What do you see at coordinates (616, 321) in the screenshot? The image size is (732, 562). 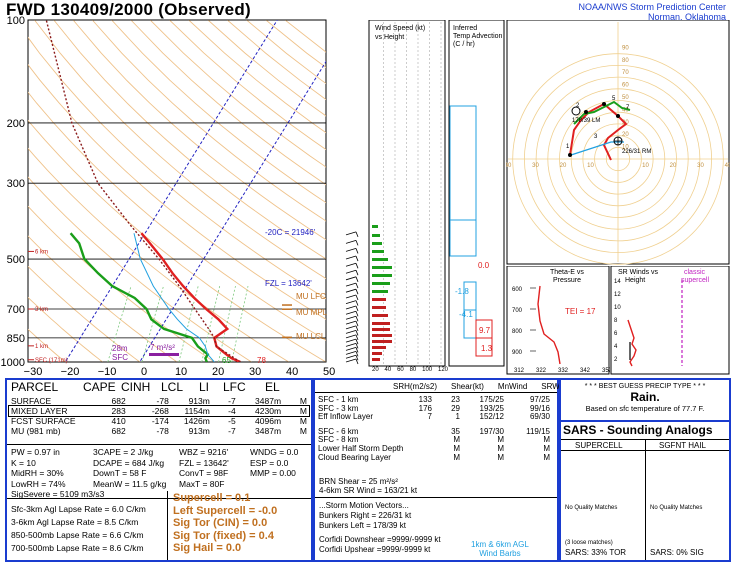 I see `srw-h-label: 8` at bounding box center [616, 321].